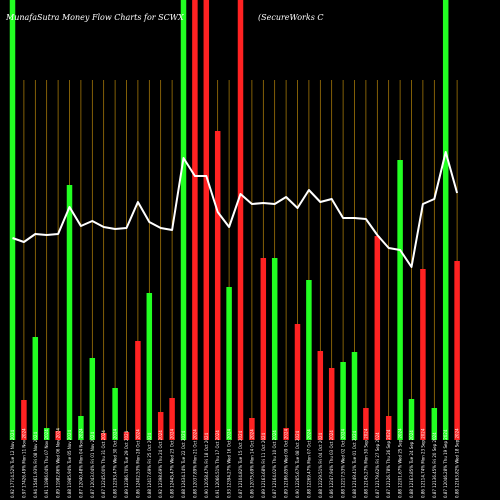 The height and width of the screenshot is (500, 500). Describe the element at coordinates (308, 463) in the screenshot. I see `x-tick-label: 0.88 12269.47% Mon 07 Oct 2024` at that location.